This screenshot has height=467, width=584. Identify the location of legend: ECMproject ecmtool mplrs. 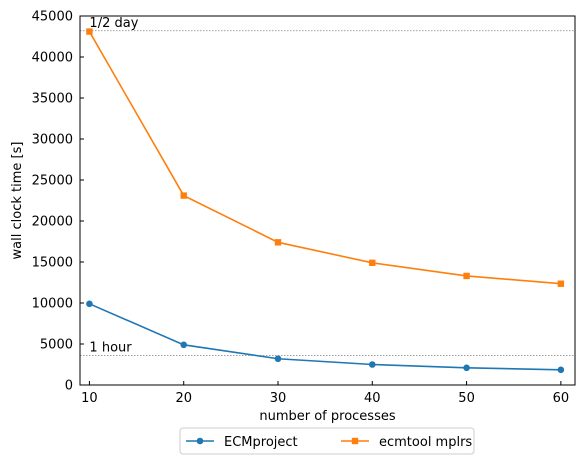
(327, 441).